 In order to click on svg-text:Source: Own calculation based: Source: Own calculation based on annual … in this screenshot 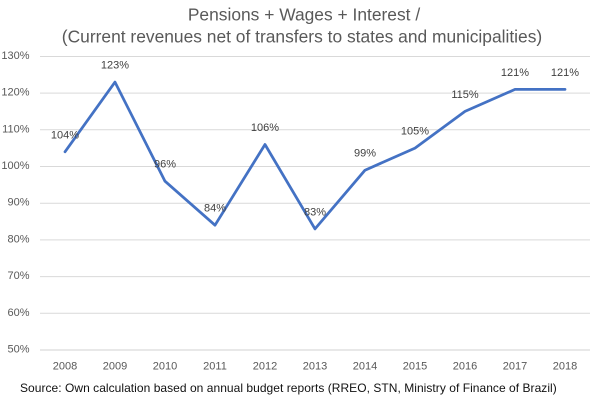, I will do `click(288, 388)`.